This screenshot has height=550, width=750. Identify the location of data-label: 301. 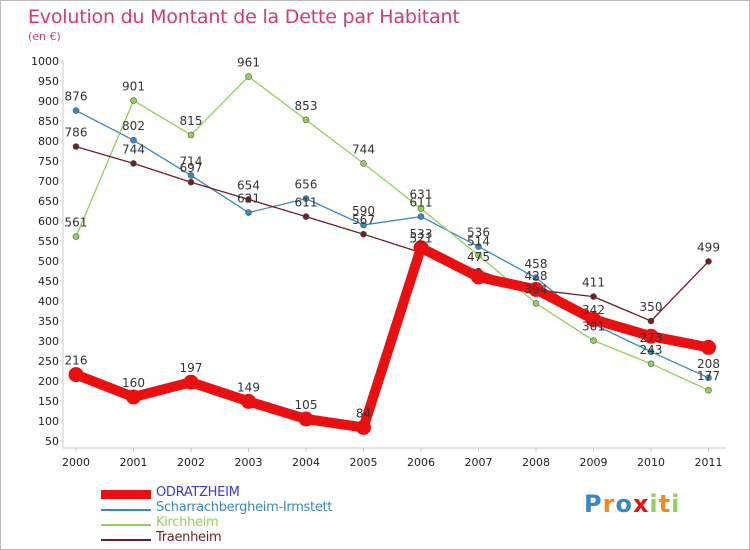
(593, 327).